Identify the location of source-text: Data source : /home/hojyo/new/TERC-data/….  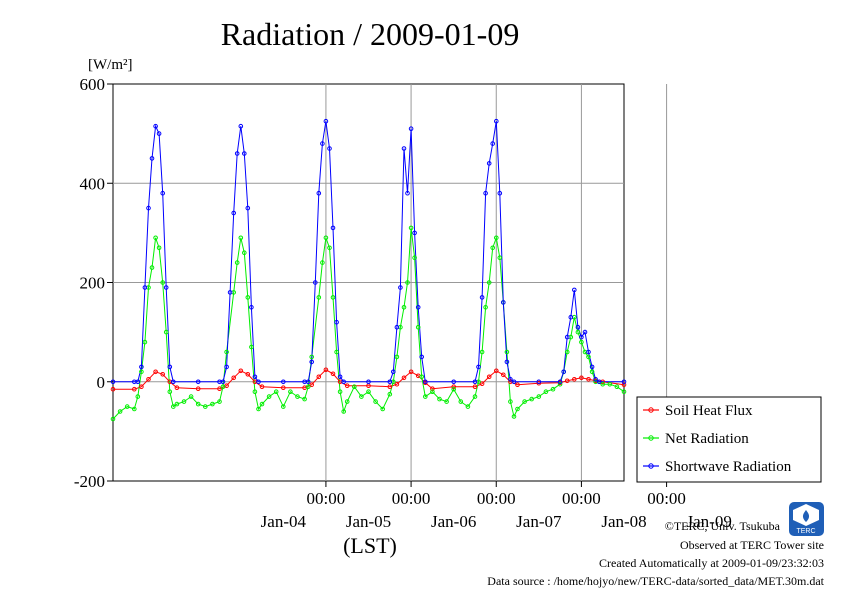
(655, 581).